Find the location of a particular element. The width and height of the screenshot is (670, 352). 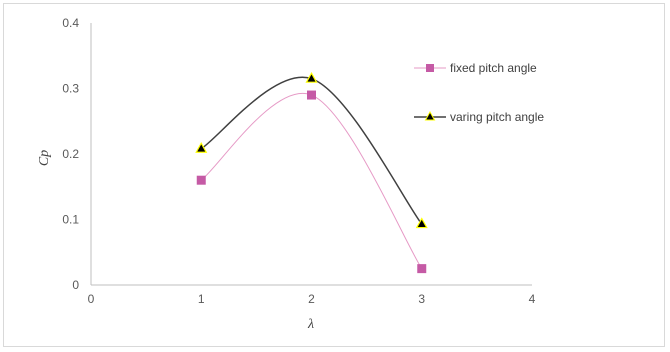

legend-marker-triangle is located at coordinates (430, 115).